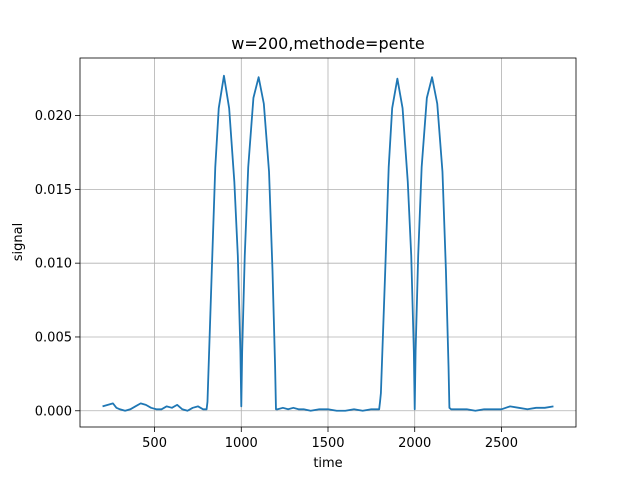 The image size is (640, 480). I want to click on y-tick-label: 0.005, so click(53, 337).